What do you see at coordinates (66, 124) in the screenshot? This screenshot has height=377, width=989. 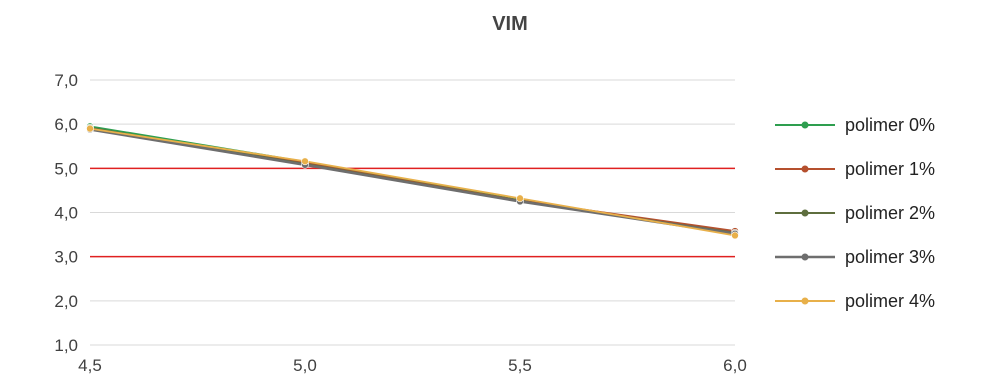 I see `y-tick-label: 6,0` at bounding box center [66, 124].